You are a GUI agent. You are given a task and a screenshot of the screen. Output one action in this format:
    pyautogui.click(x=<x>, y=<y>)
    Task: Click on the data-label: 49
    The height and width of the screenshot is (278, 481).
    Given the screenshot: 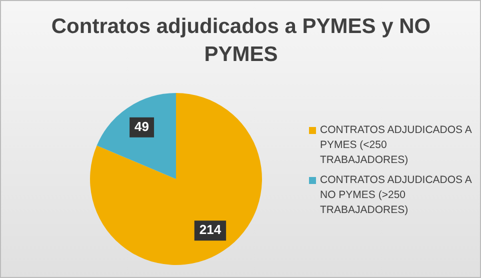 What is the action you would take?
    pyautogui.click(x=142, y=126)
    